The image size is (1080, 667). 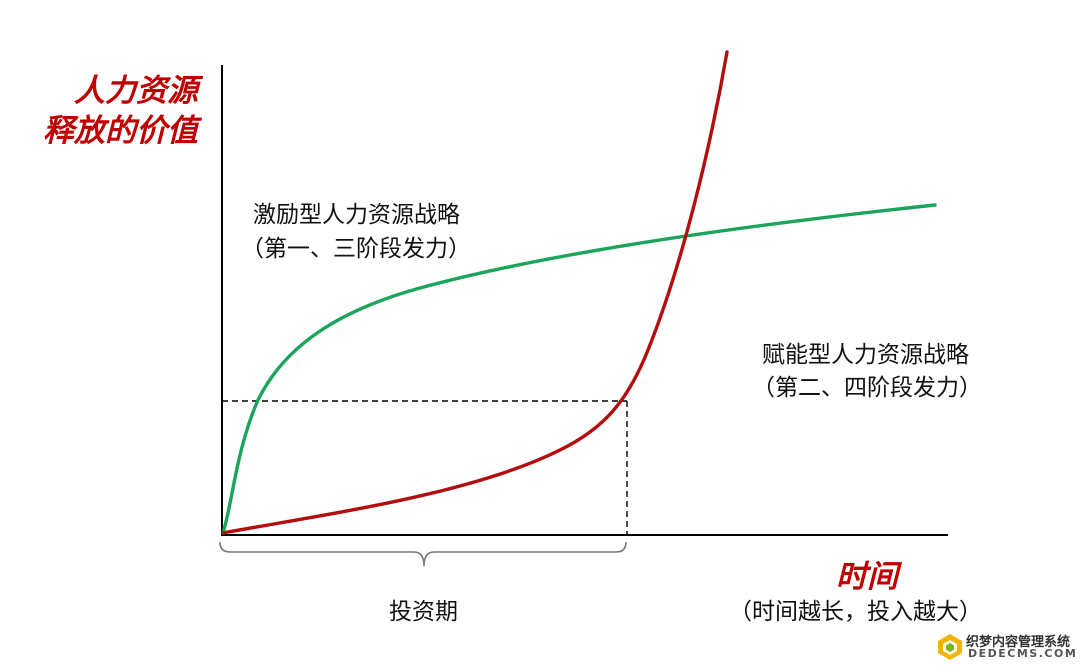 What do you see at coordinates (865, 355) in the screenshot?
I see `series-label-empowerment: 赋能型人力资源战略` at bounding box center [865, 355].